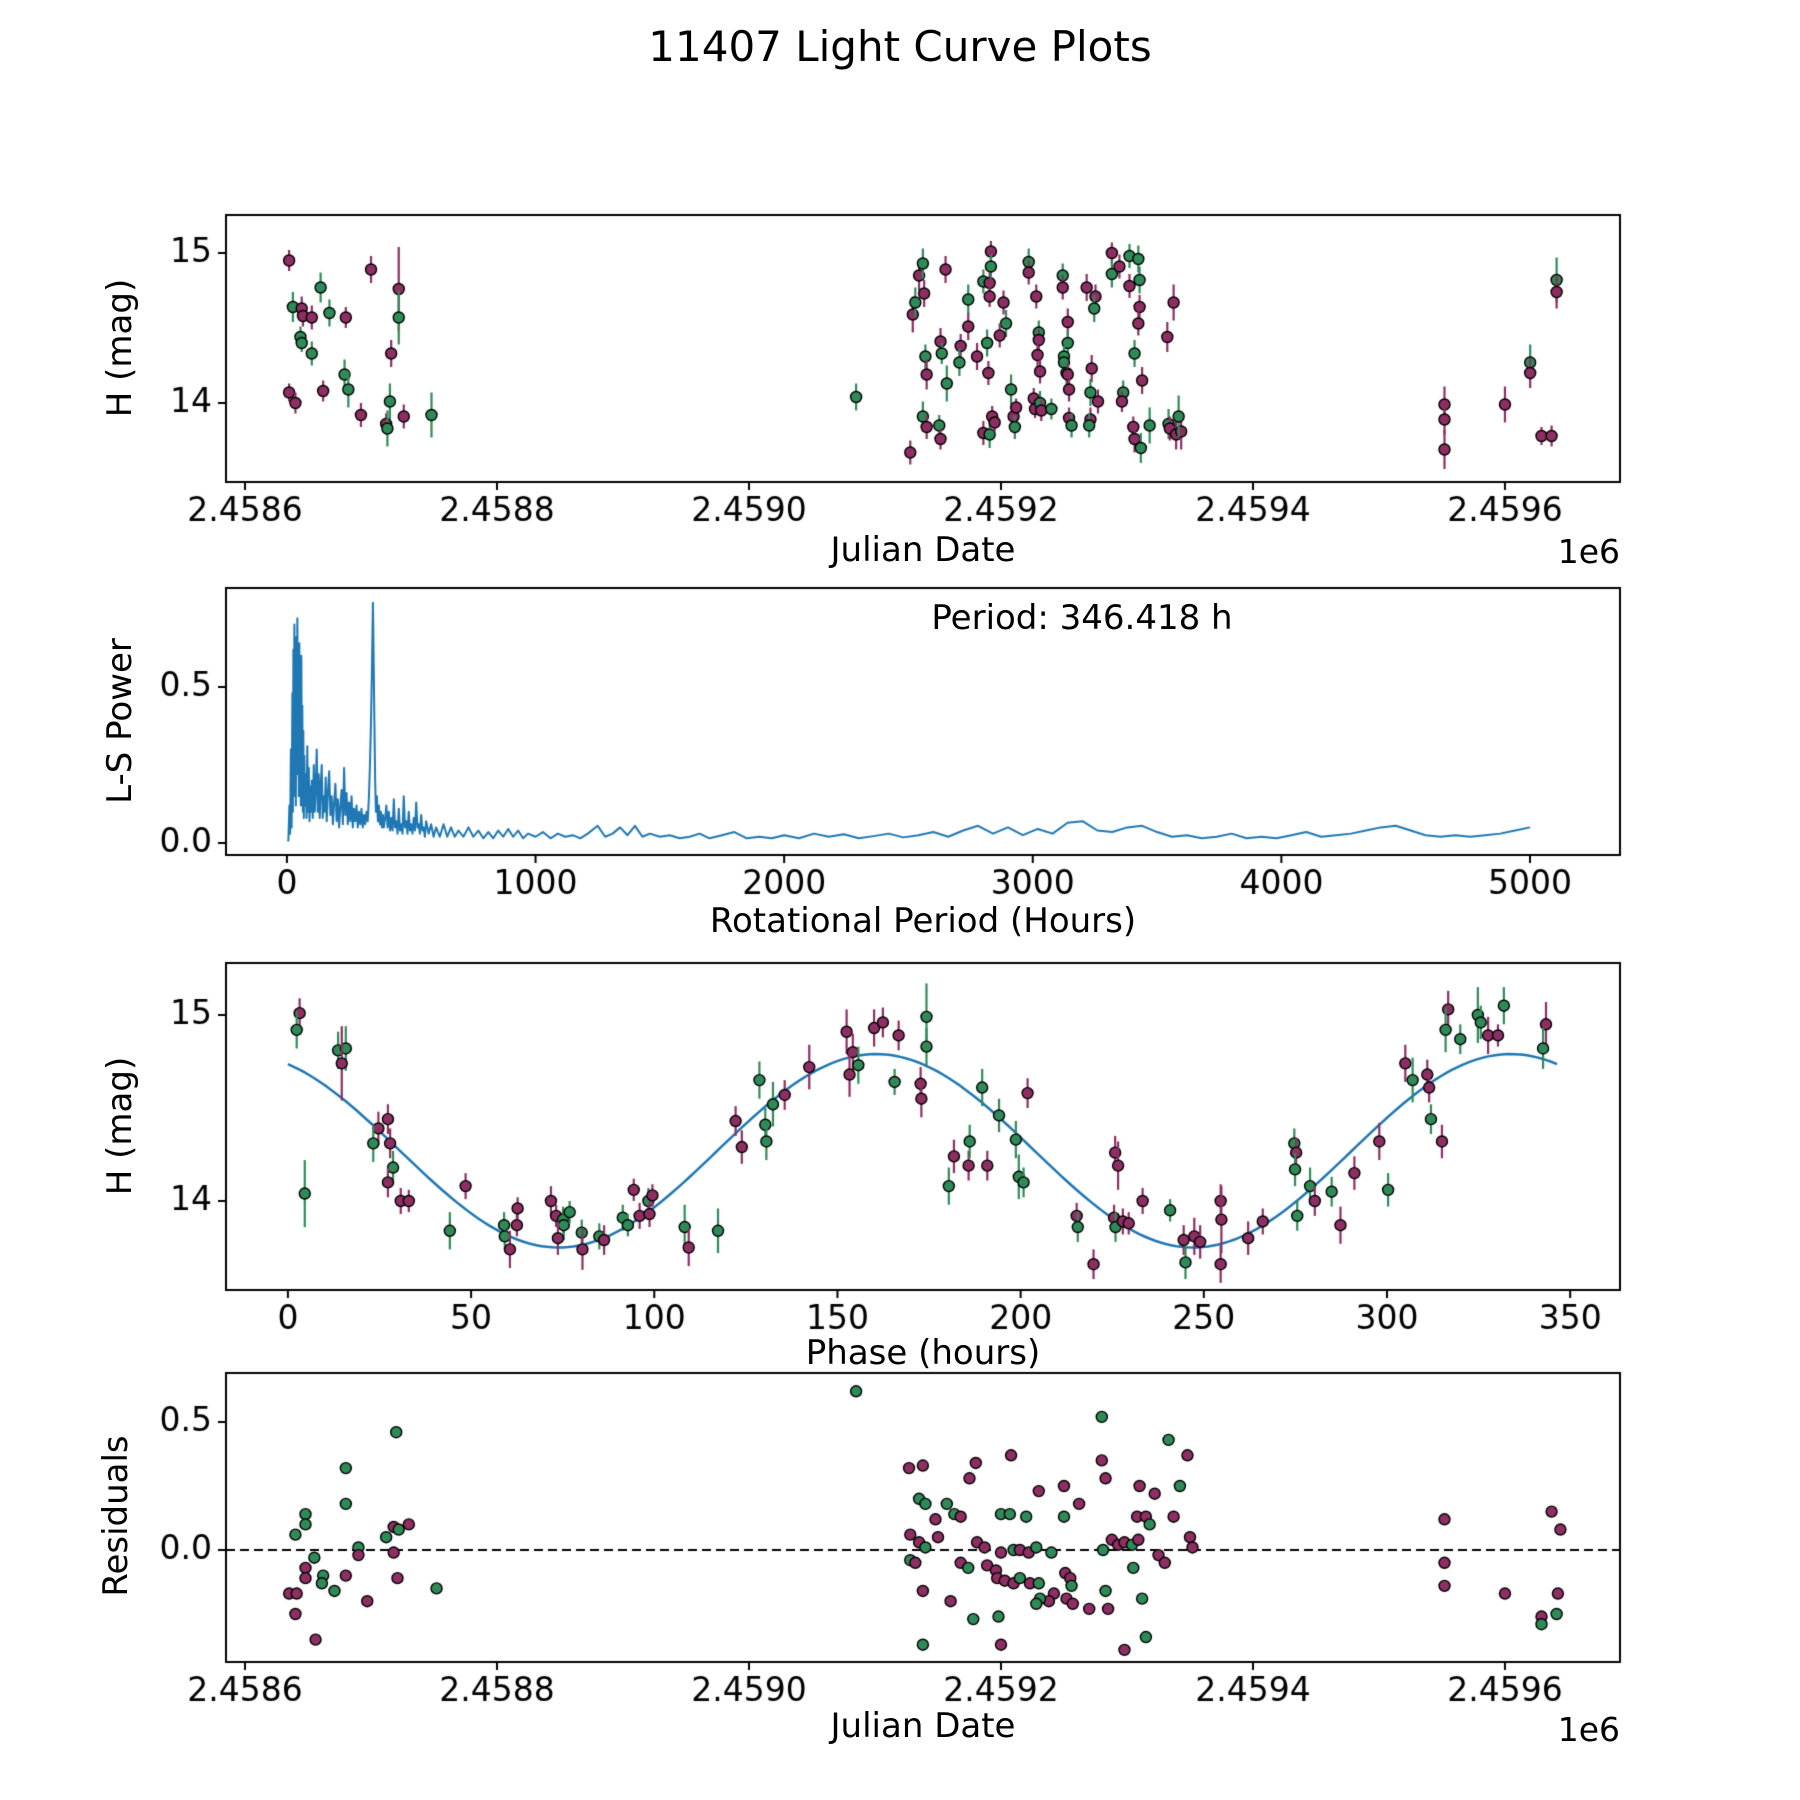 Image resolution: width=1800 pixels, height=1800 pixels. What do you see at coordinates (1588, 1729) in the screenshot?
I see `plot4-x-offset-label: 1e6` at bounding box center [1588, 1729].